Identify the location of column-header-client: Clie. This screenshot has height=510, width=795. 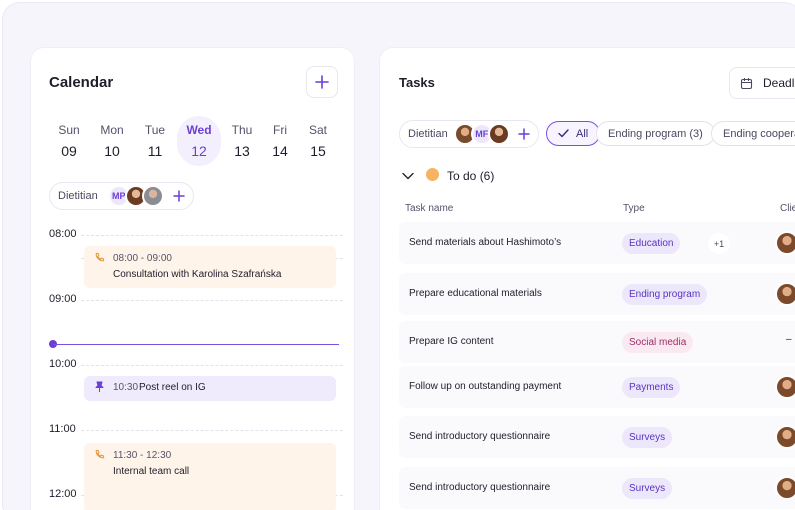
(787, 208).